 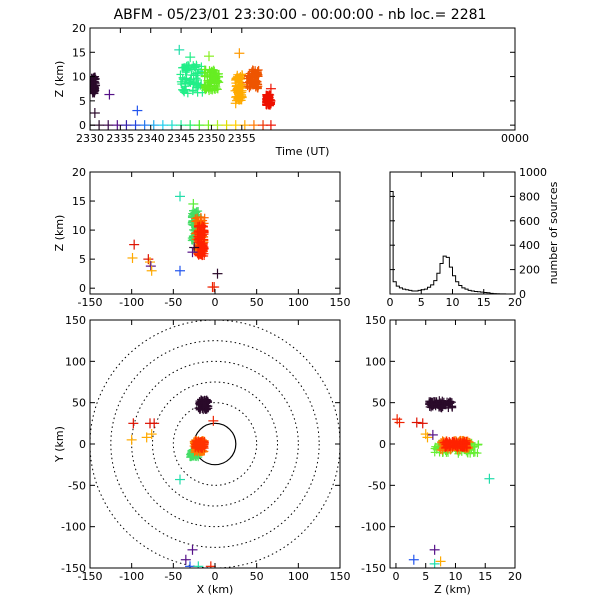 What do you see at coordinates (553, 232) in the screenshot?
I see `y-axis-label: number of sources` at bounding box center [553, 232].